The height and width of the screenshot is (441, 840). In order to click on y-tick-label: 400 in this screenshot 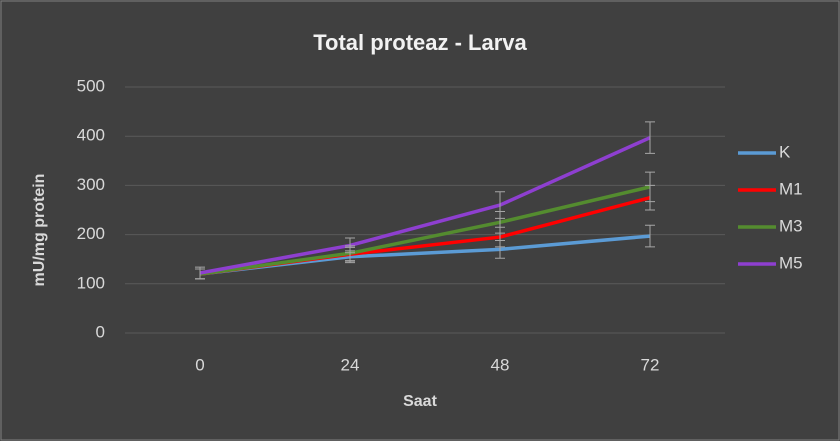, I will do `click(91, 135)`.